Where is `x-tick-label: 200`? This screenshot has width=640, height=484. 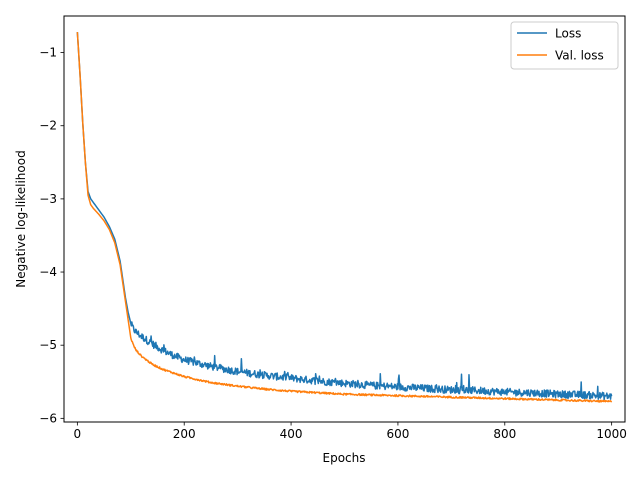
x-tick-label: 200 is located at coordinates (184, 434).